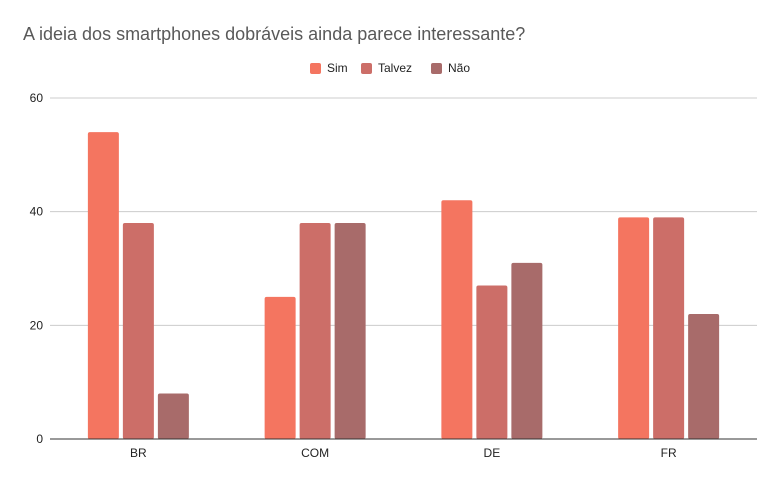 Image resolution: width=782 pixels, height=483 pixels. I want to click on bar-br-talvez, so click(138, 331).